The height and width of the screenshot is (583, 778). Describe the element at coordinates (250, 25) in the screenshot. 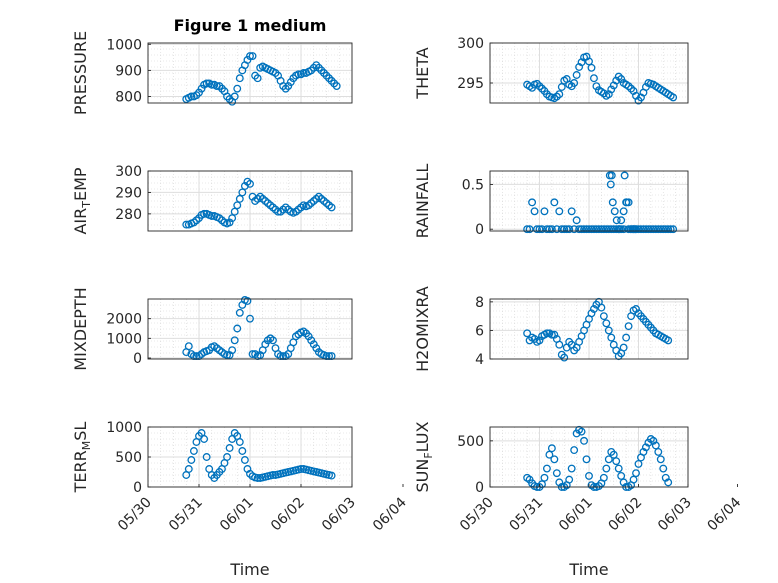

I see `chart-title: Figure 1 medium` at that location.